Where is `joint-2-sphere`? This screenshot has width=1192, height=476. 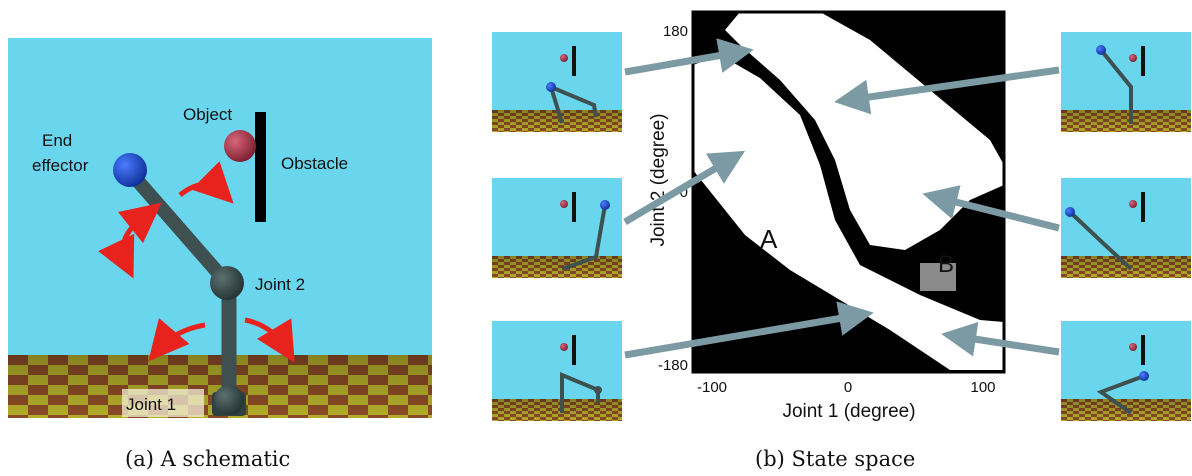
joint-2-sphere is located at coordinates (227, 283).